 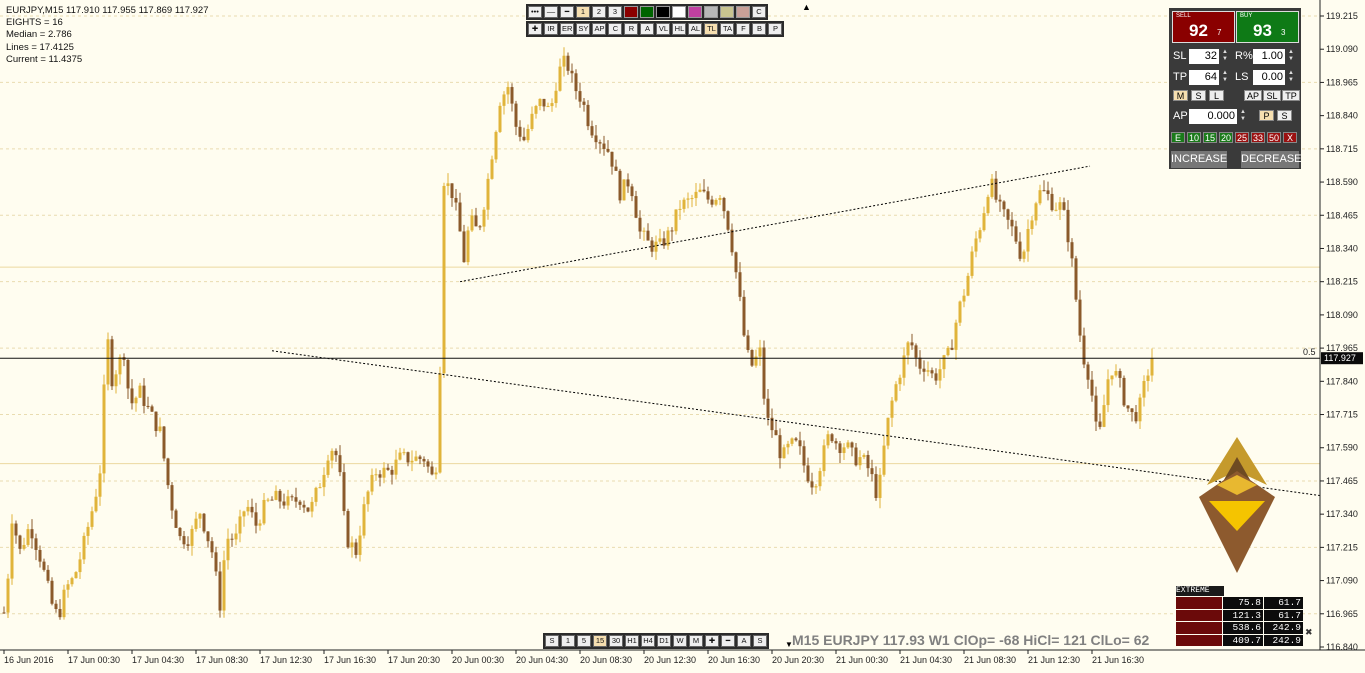 What do you see at coordinates (631, 29) in the screenshot?
I see `tool-r: R` at bounding box center [631, 29].